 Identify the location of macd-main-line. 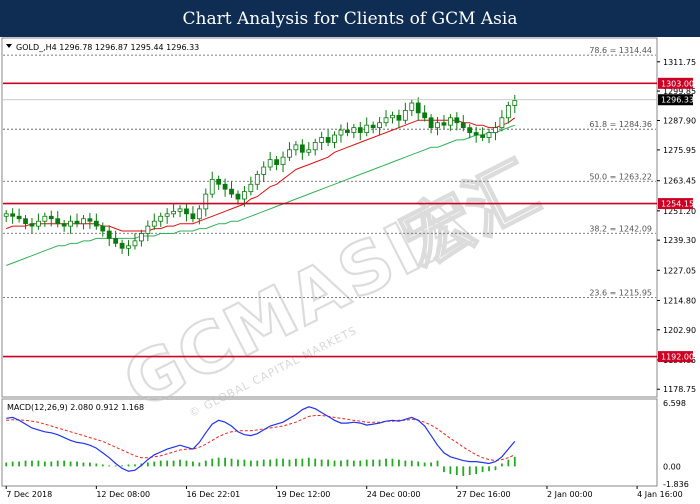
(261, 439).